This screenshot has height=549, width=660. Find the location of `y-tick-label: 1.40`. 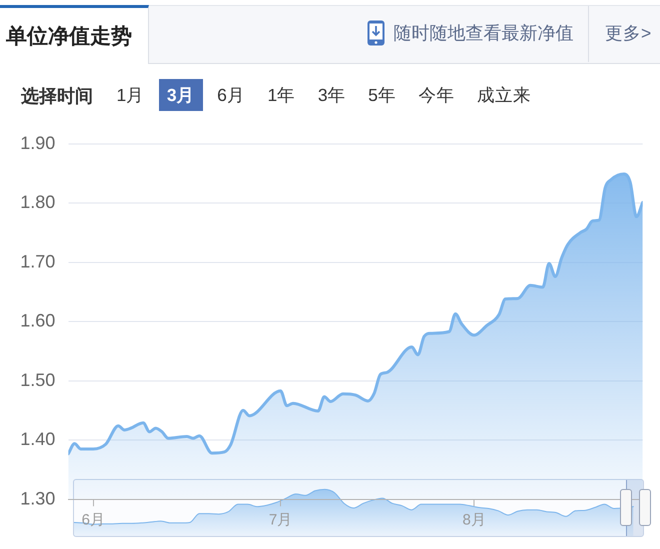

y-tick-label: 1.40 is located at coordinates (38, 439).